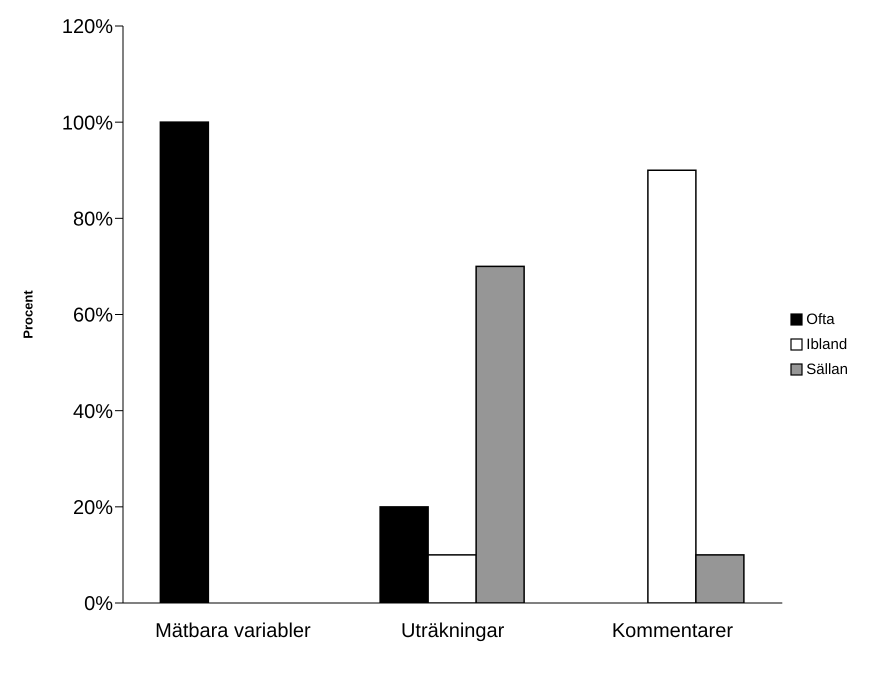 This screenshot has height=691, width=873. Describe the element at coordinates (28, 314) in the screenshot. I see `y-axis-title: Procent` at that location.